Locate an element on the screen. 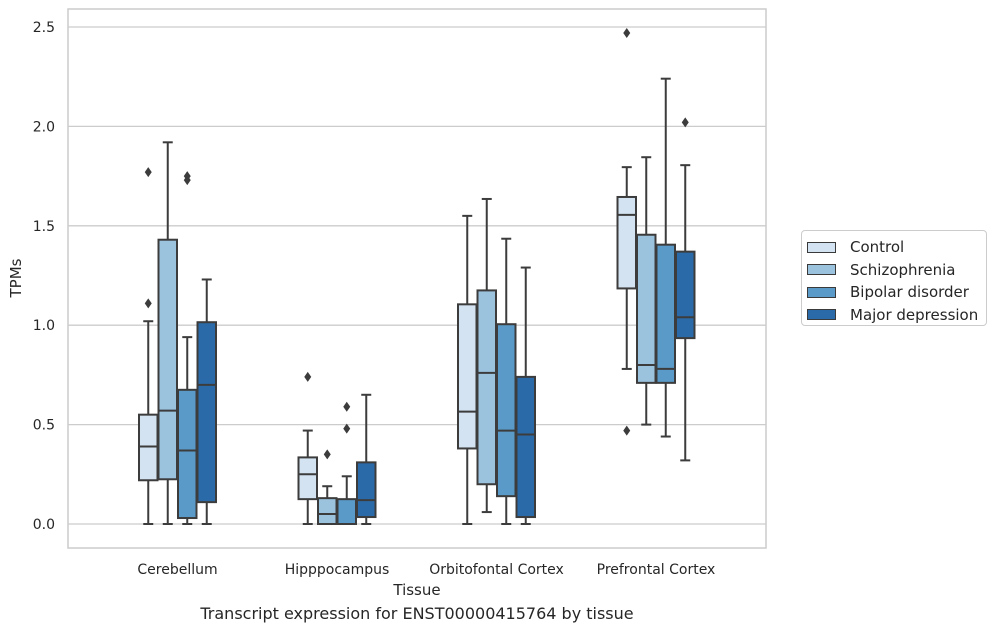  legend-label: Bipolar disorder is located at coordinates (909, 292).